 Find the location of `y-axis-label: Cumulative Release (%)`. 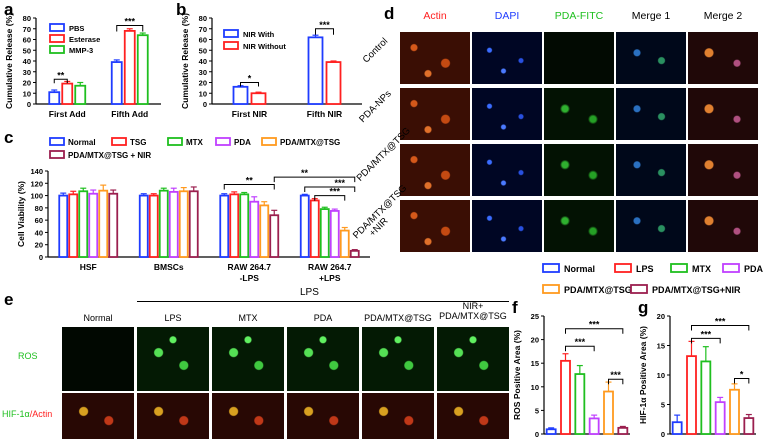

y-axis-label: Cumulative Release (%) is located at coordinates (185, 61).